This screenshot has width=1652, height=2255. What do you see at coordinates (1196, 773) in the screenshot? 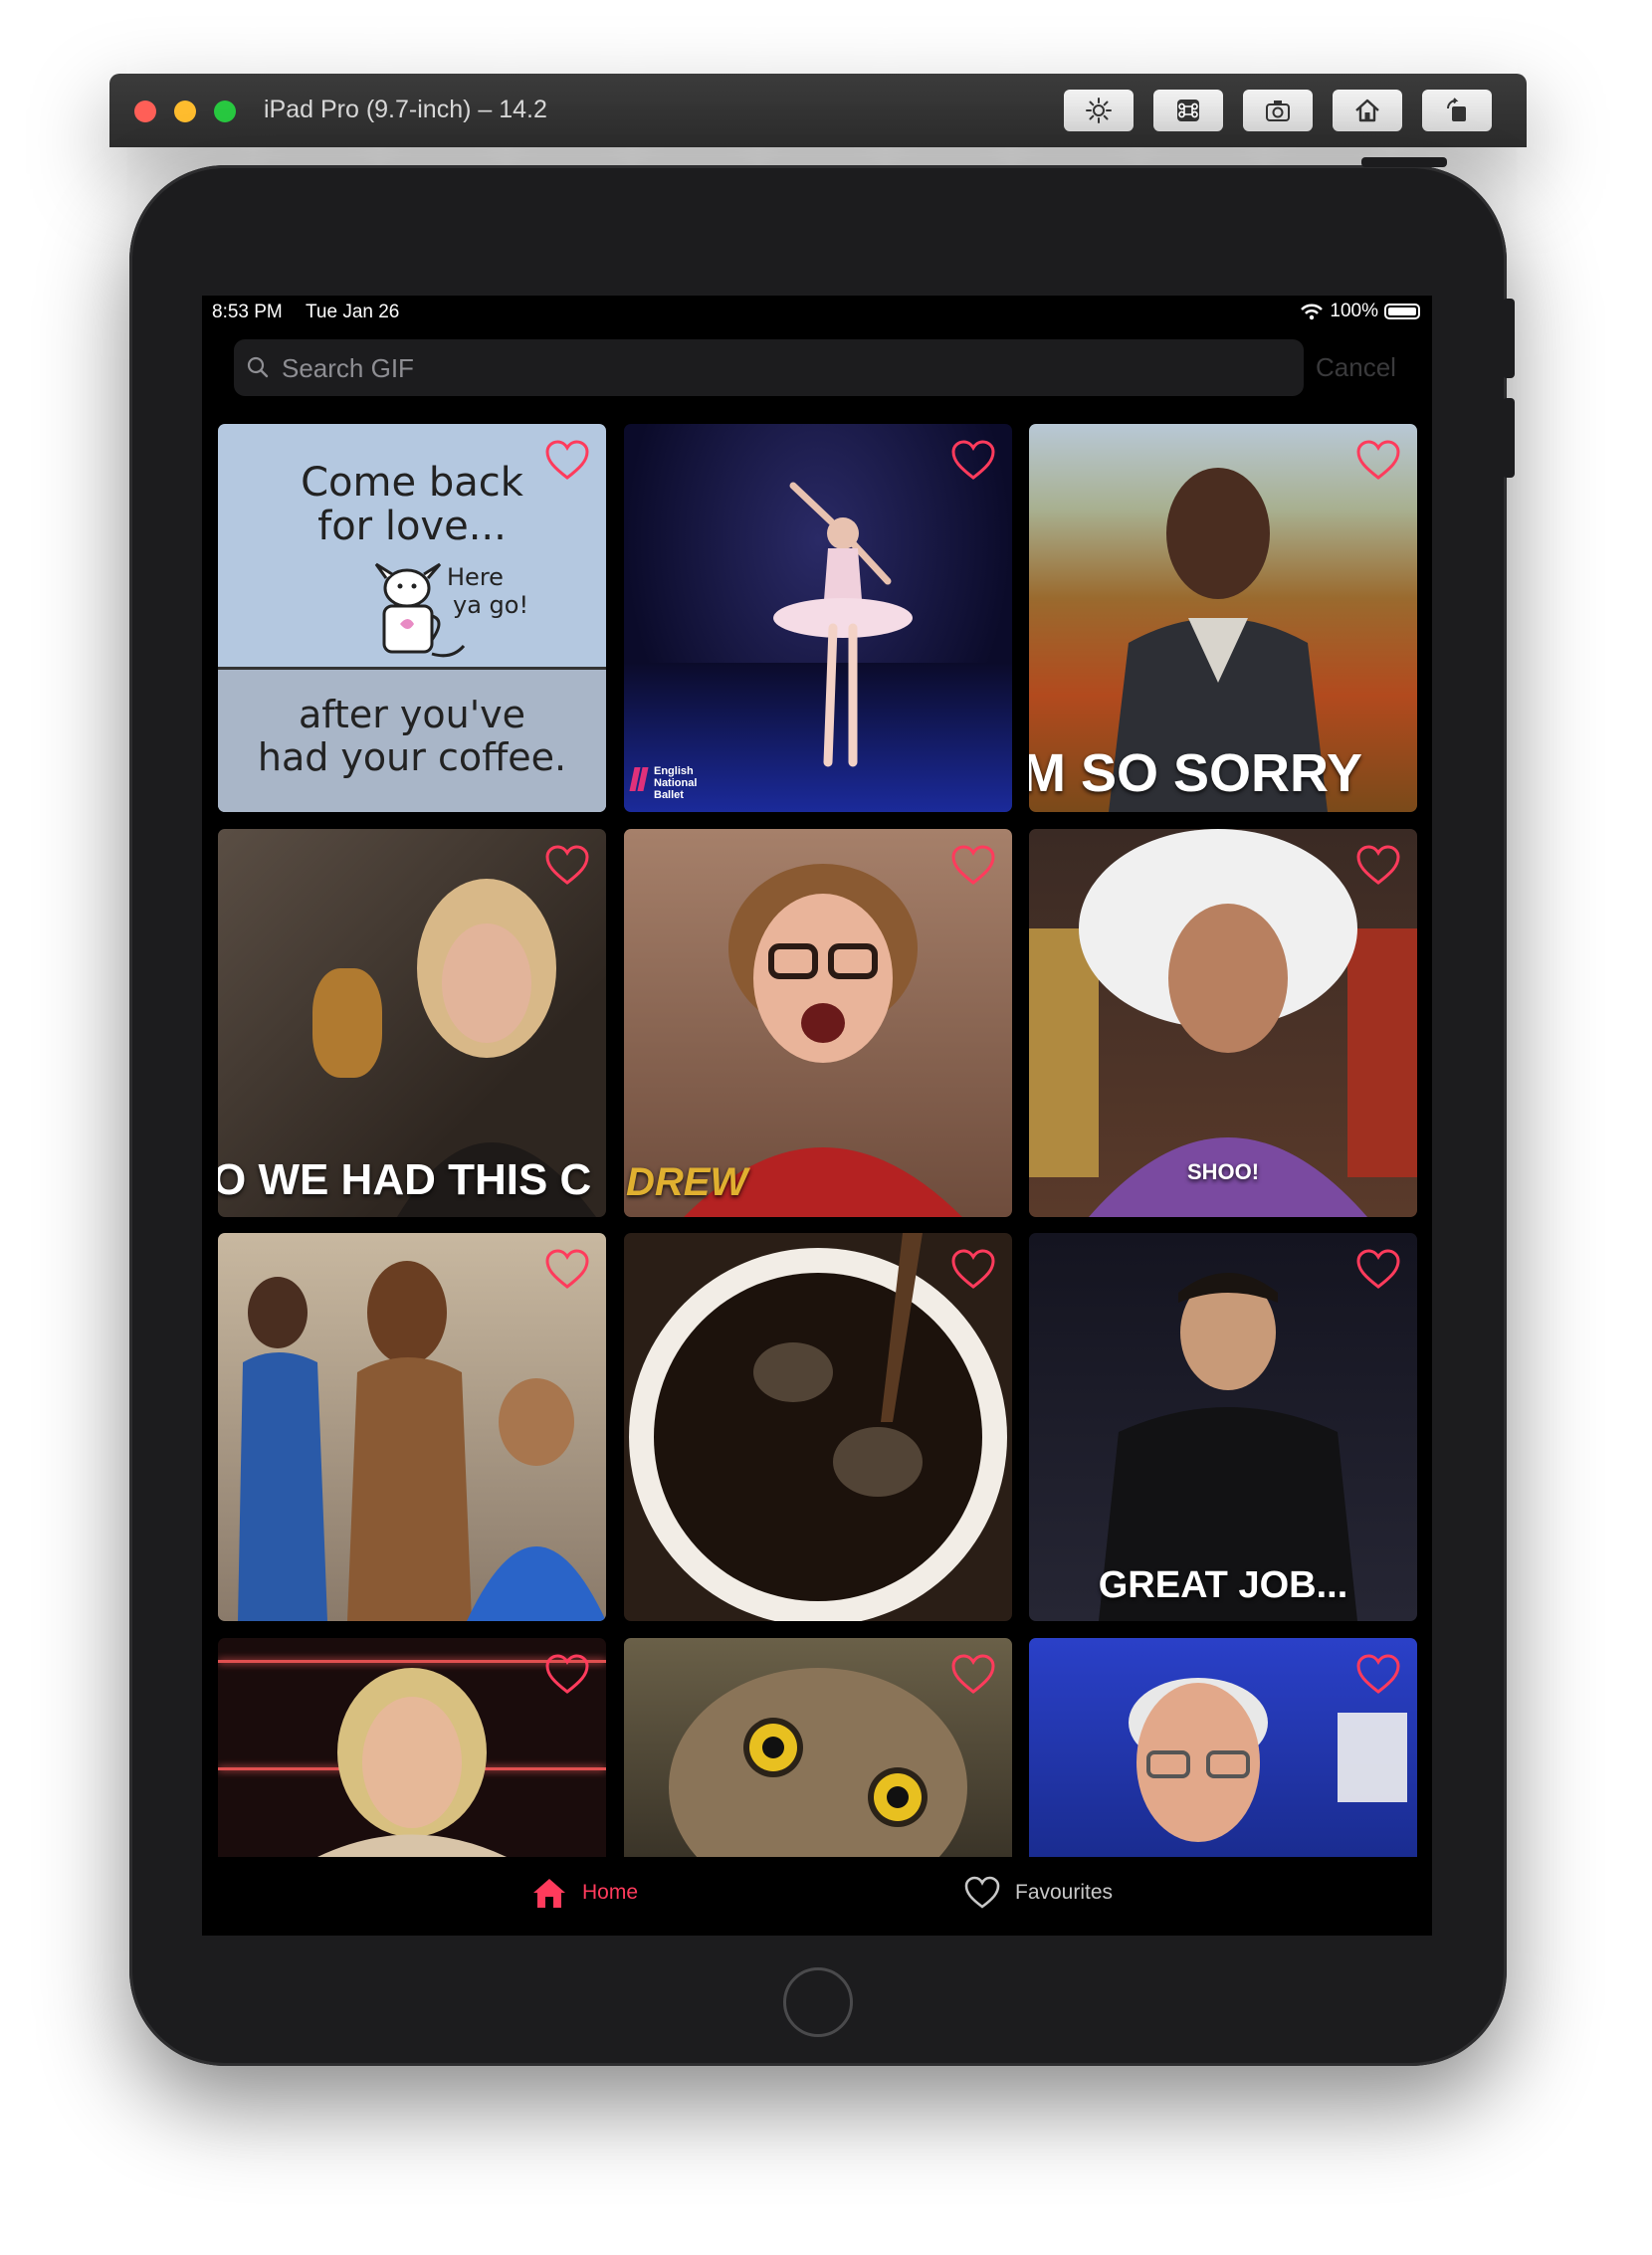
I see `gif-caption: M SO SORRY` at bounding box center [1196, 773].